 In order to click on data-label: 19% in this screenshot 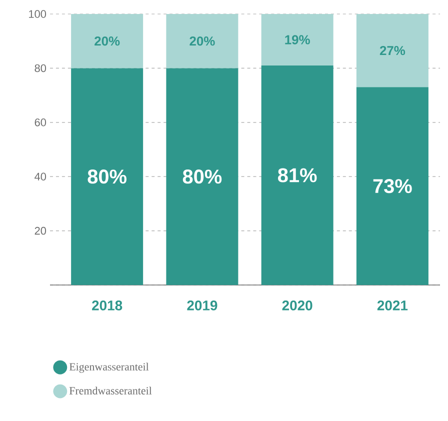, I will do `click(297, 39)`.